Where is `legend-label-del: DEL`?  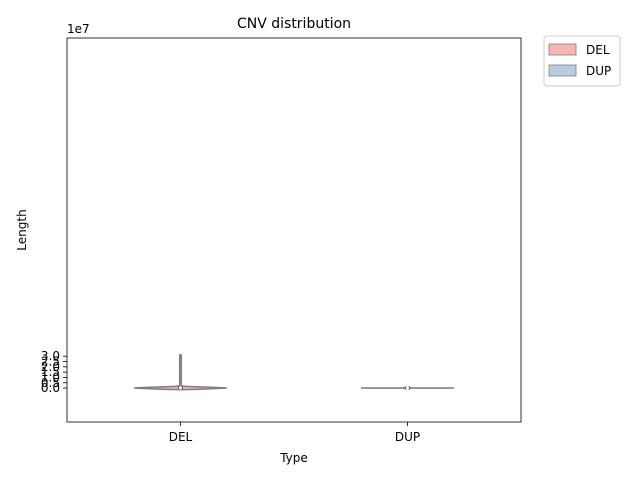
legend-label-del: DEL is located at coordinates (598, 50).